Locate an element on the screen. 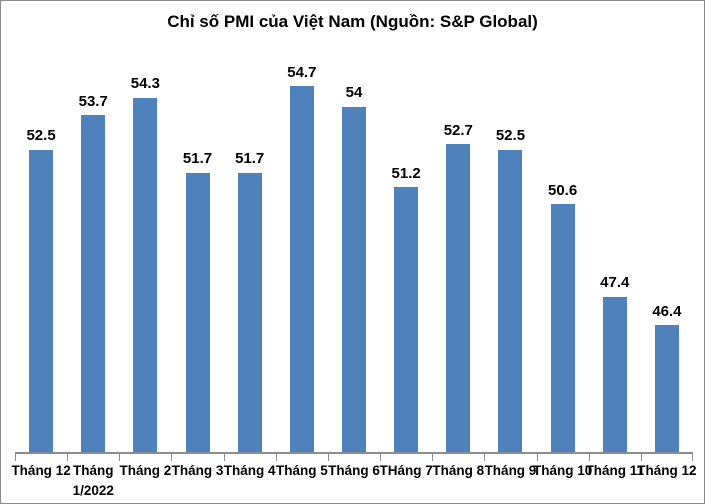 The width and height of the screenshot is (705, 504). bar-value-label: 54 is located at coordinates (354, 93).